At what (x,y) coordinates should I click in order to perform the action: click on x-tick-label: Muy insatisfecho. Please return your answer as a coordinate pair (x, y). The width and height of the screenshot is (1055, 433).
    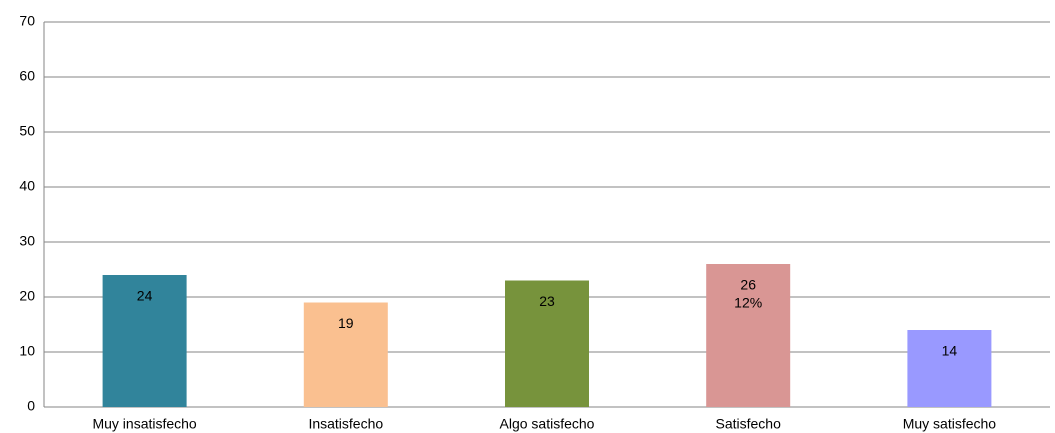
    Looking at the image, I should click on (144, 424).